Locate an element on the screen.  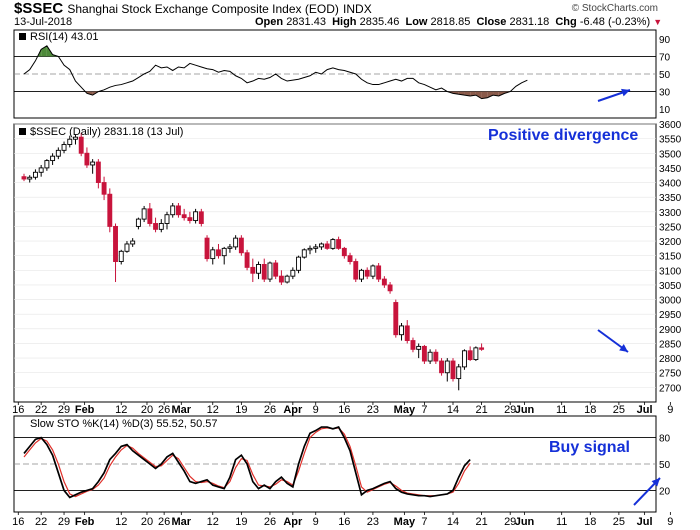
price-tick-label: 3150 is located at coordinates (670, 257).